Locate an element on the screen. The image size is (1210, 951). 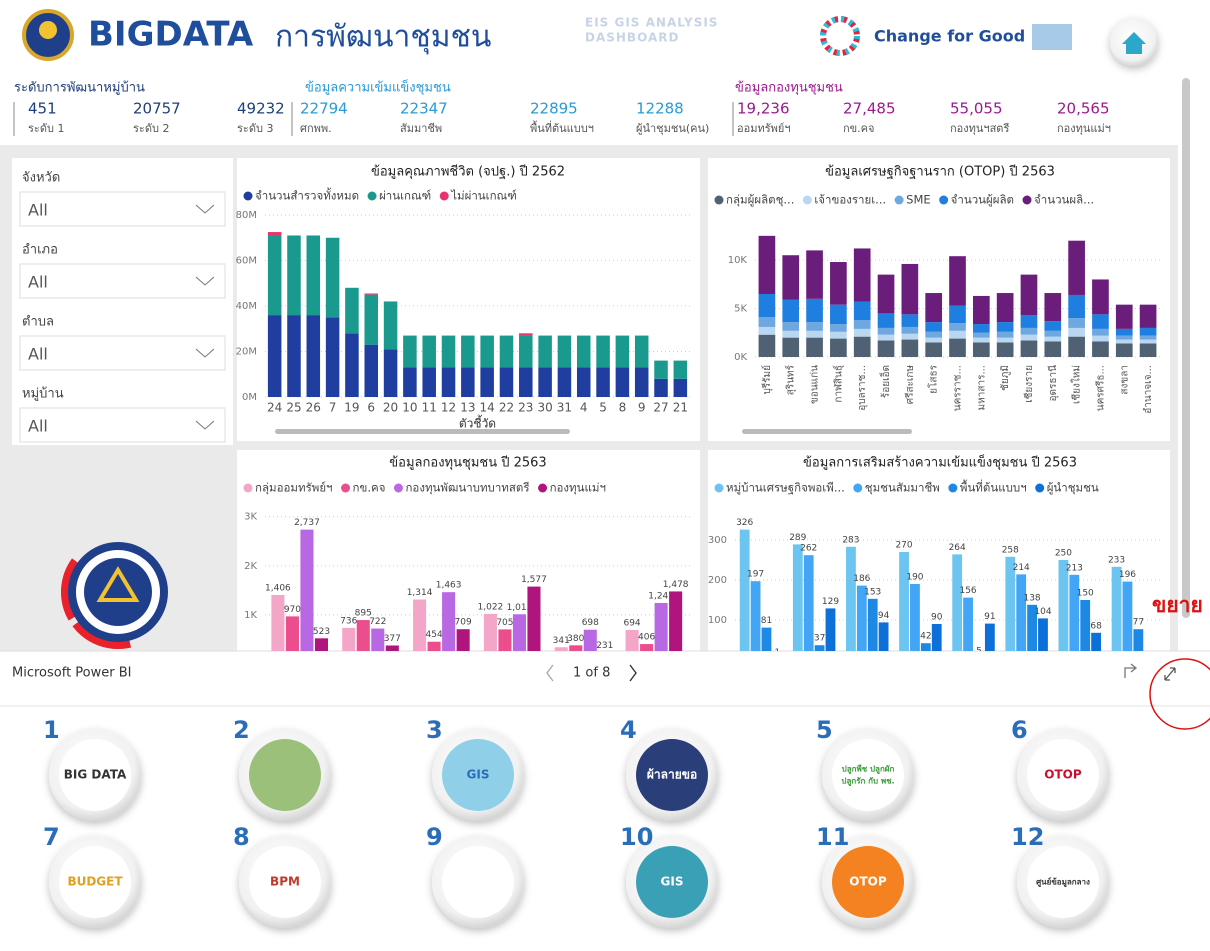
footer-brand: Microsoft Power BI is located at coordinates (71, 673).